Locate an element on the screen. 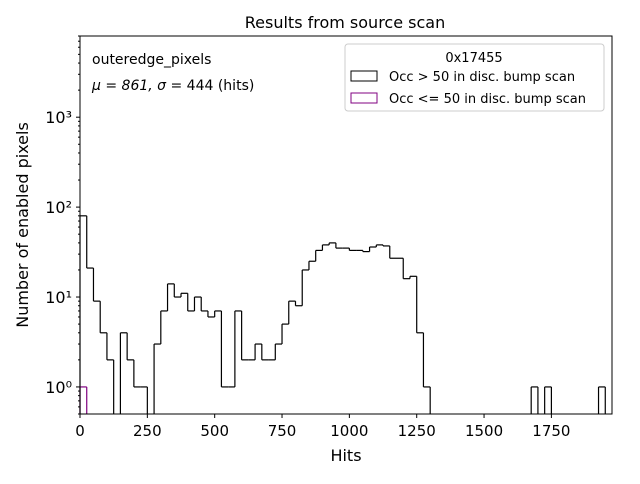 The height and width of the screenshot is (484, 640). y-tick-label: 10² is located at coordinates (58, 207).